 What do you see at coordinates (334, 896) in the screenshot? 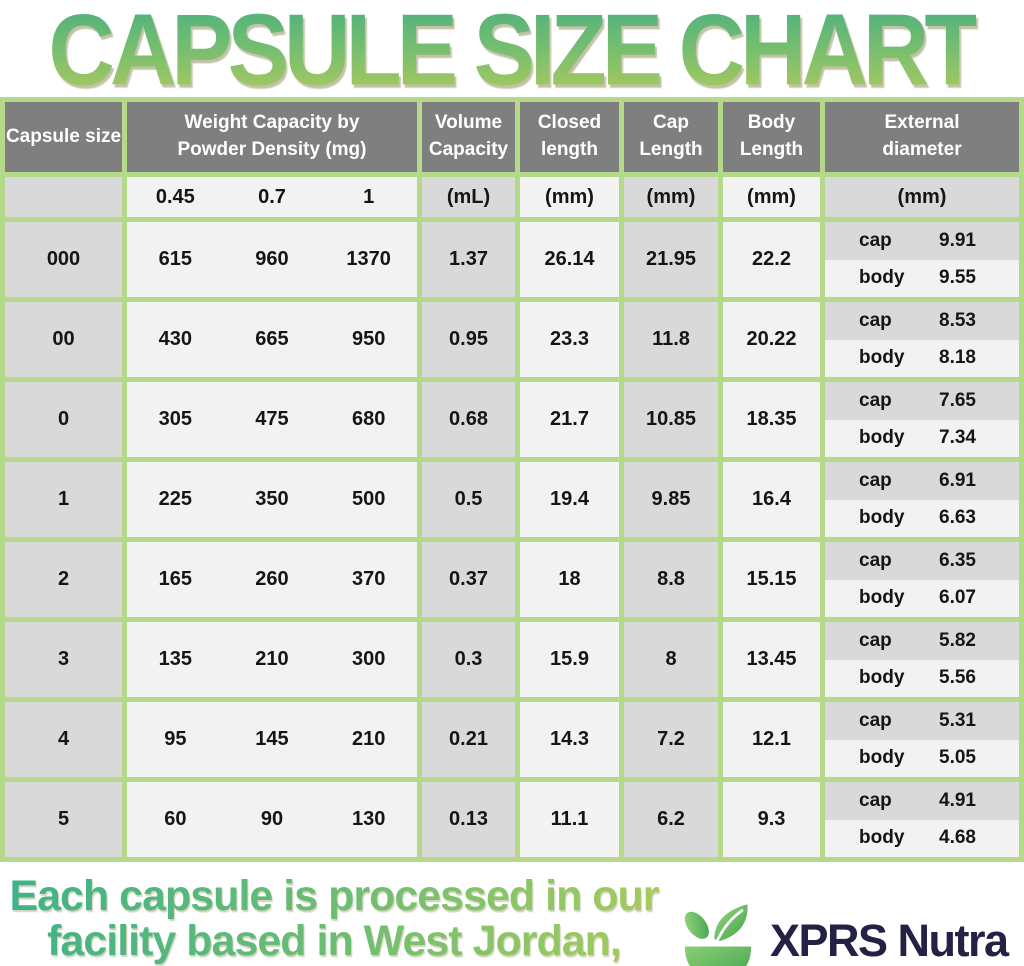
I see `footer-tagline-line1: Each capsule is processed in our` at bounding box center [334, 896].